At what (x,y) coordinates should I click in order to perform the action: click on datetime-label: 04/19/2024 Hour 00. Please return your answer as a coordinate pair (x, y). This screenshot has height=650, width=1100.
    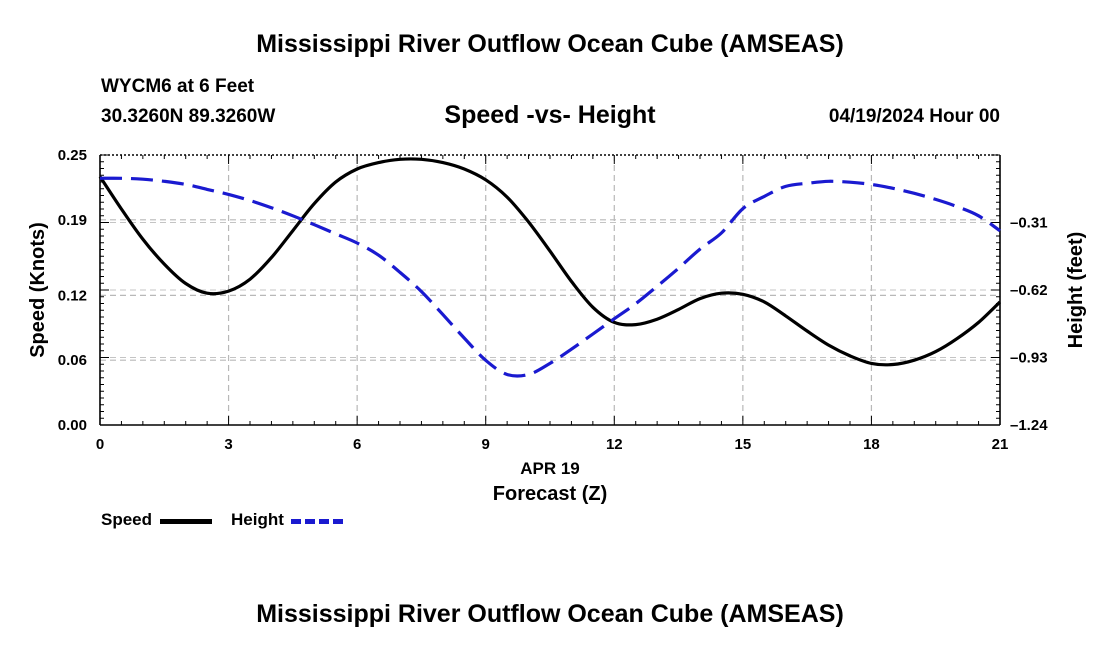
    Looking at the image, I should click on (914, 116).